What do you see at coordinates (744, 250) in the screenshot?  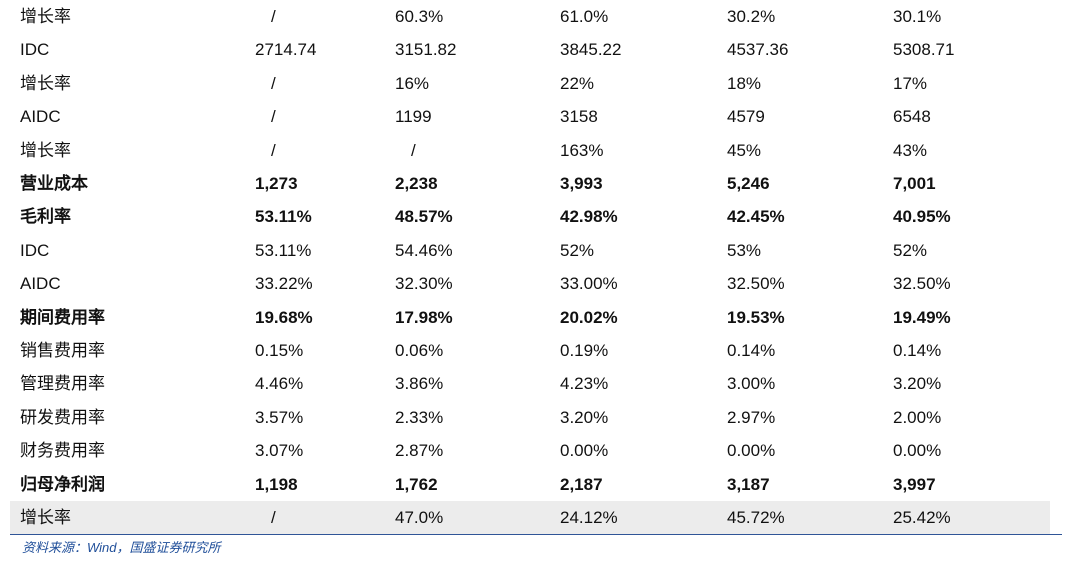 I see `cell: 53%` at bounding box center [744, 250].